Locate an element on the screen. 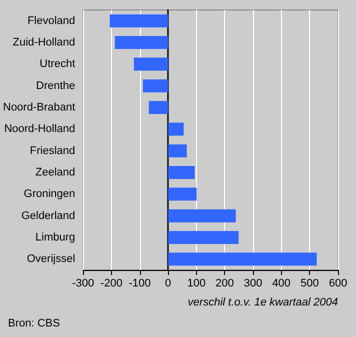 This screenshot has width=356, height=337. y-tick-label: Friesland is located at coordinates (53, 150).